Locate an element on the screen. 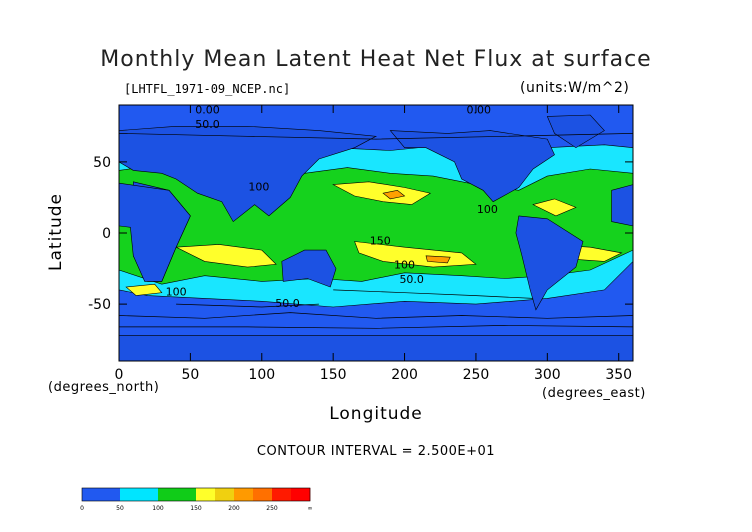 The image size is (752, 532). x-tick-label: 50 is located at coordinates (190, 375).